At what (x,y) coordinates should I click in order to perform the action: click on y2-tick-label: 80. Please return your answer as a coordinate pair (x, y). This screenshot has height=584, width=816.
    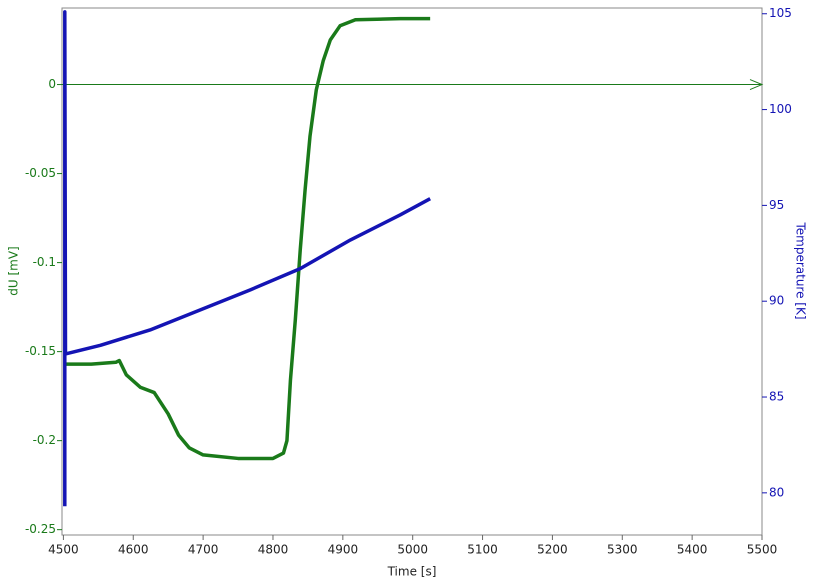
    Looking at the image, I should click on (776, 492).